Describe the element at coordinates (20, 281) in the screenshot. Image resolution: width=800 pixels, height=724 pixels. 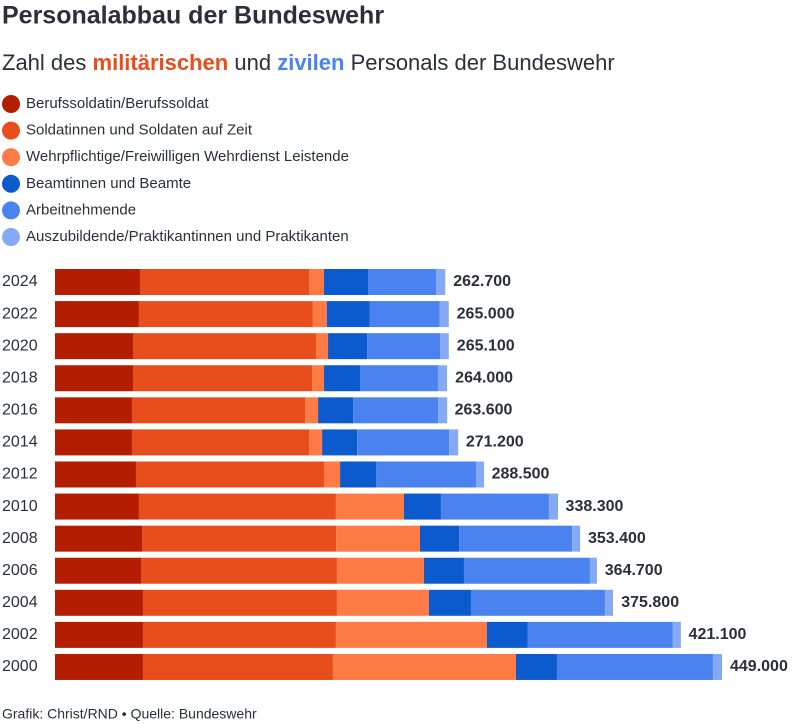
I see `y-tick-label: 2024` at that location.